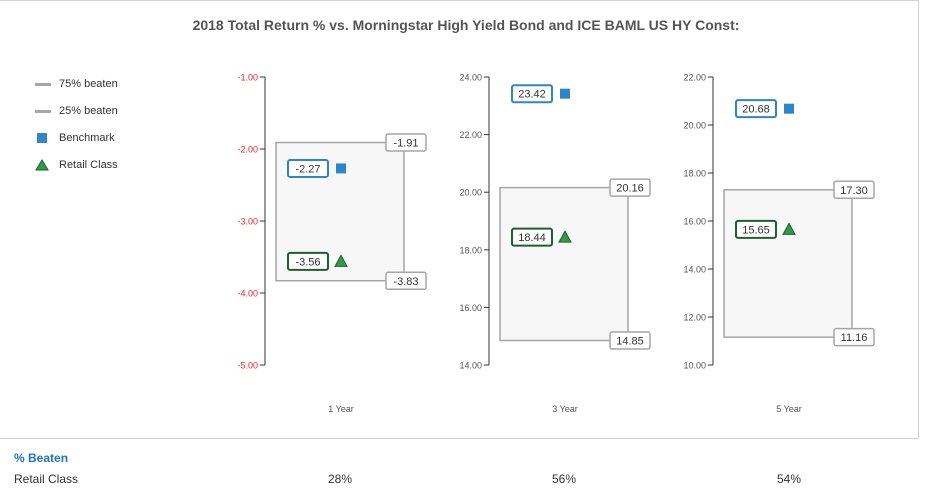  Describe the element at coordinates (694, 318) in the screenshot. I see `y-tick-label: 12.00` at that location.